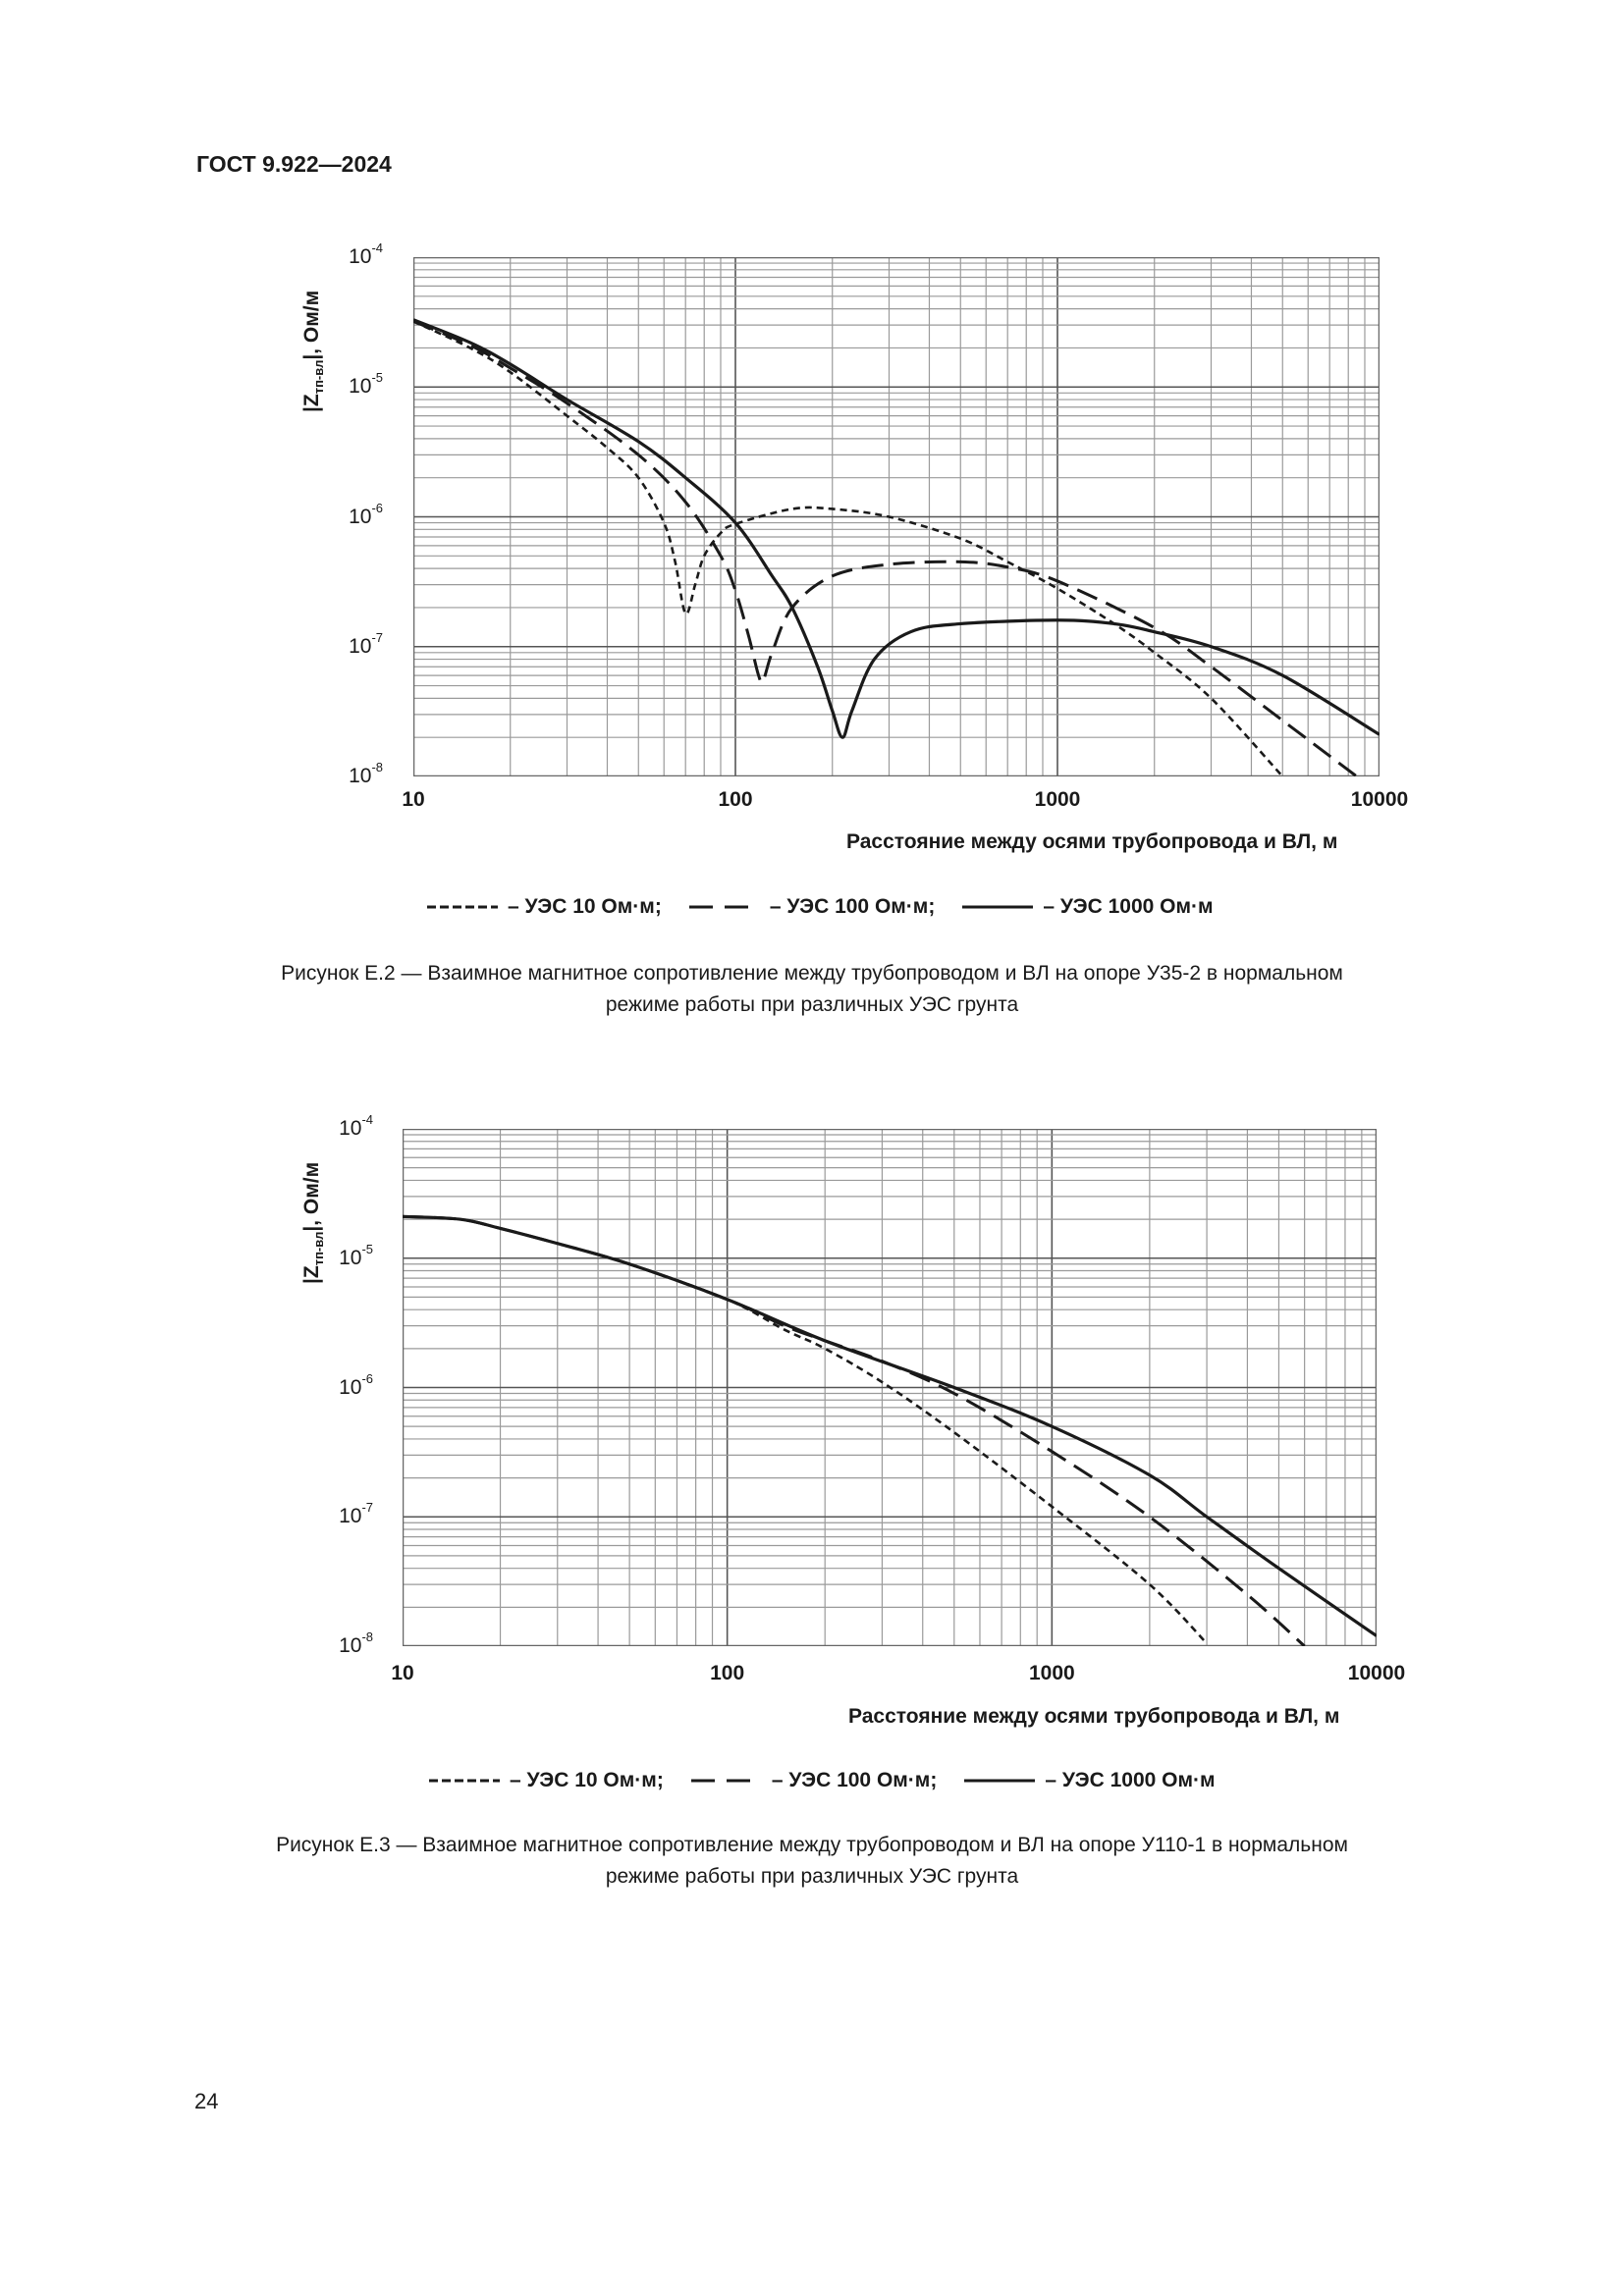 This screenshot has height=2296, width=1624. I want to click on document-id-header: ГОСТ 9.922—2024, so click(294, 164).